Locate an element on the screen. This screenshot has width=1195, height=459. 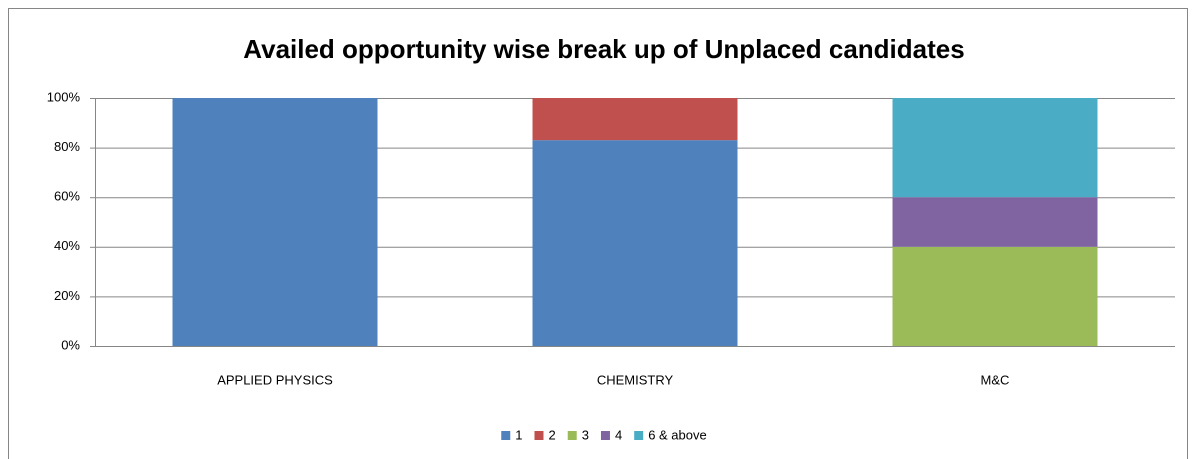
legend-label: 4 is located at coordinates (618, 434).